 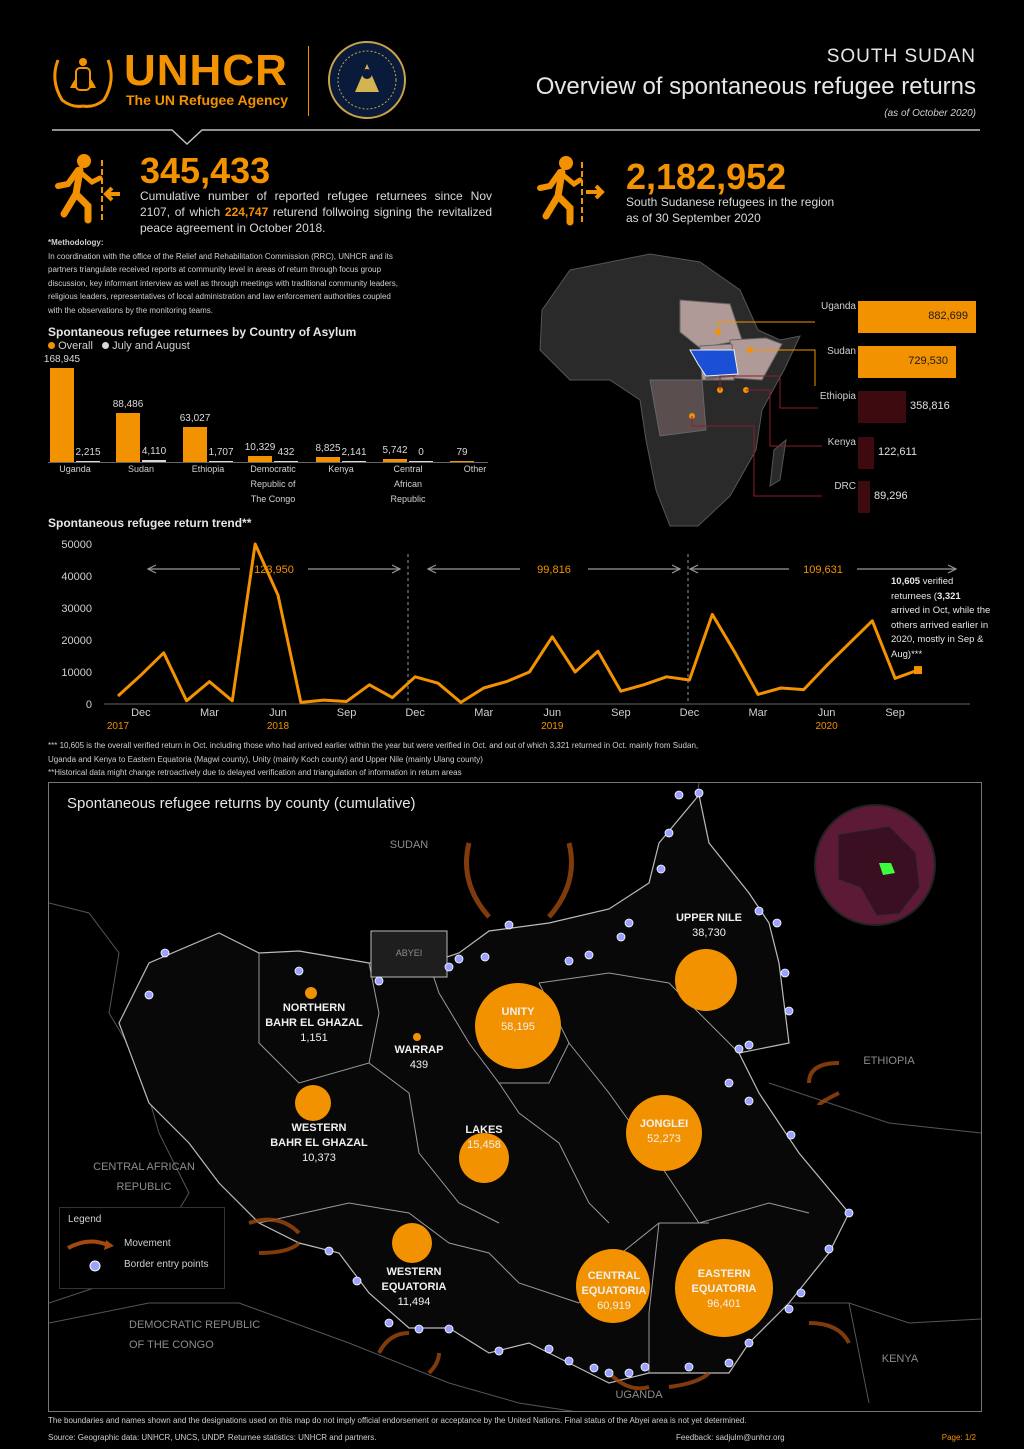 I want to click on region-name: CENTRAL, so click(x=614, y=1276).